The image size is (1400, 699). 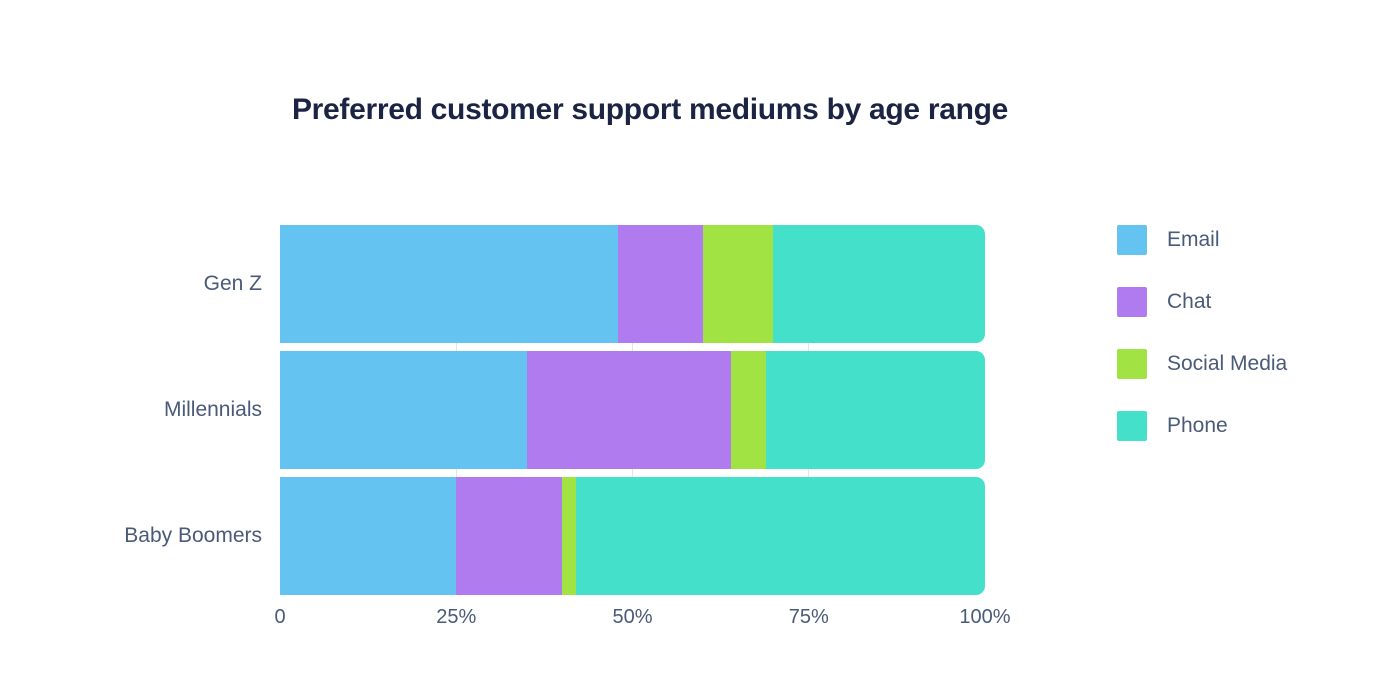 I want to click on x-axis-tick-100: 100%, so click(x=985, y=617).